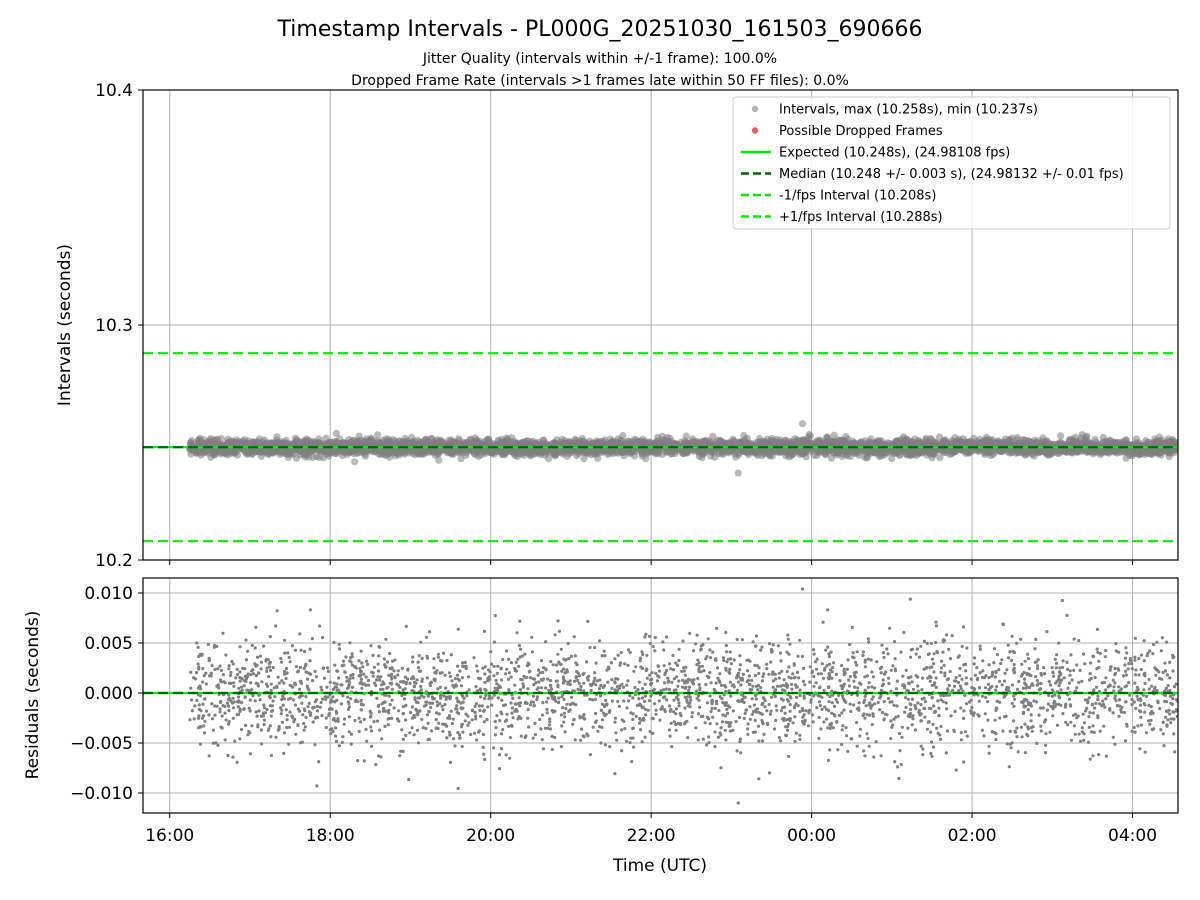 The width and height of the screenshot is (1200, 900). What do you see at coordinates (114, 561) in the screenshot?
I see `top-ytick-label-0: 10.2` at bounding box center [114, 561].